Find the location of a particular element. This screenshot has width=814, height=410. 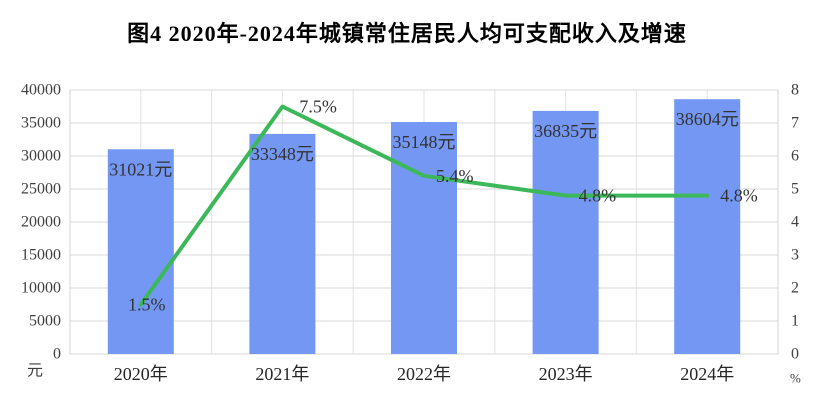

bar-label-2021年: 33348元 is located at coordinates (282, 154).